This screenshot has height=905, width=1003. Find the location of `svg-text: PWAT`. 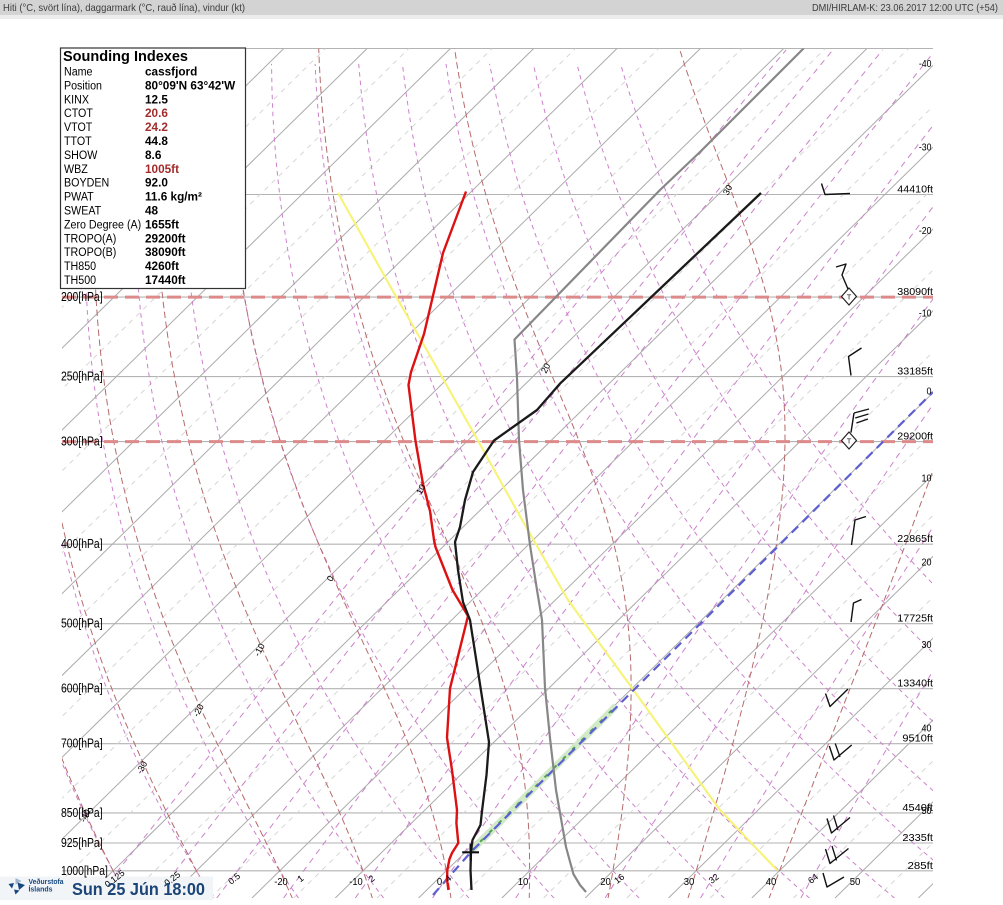

svg-text: PWAT is located at coordinates (79, 198).